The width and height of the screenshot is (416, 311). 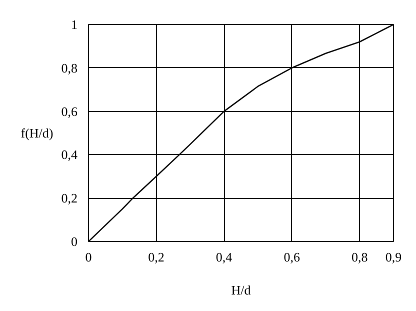 I want to click on y-axis-title: f(H/d), so click(x=37, y=133).